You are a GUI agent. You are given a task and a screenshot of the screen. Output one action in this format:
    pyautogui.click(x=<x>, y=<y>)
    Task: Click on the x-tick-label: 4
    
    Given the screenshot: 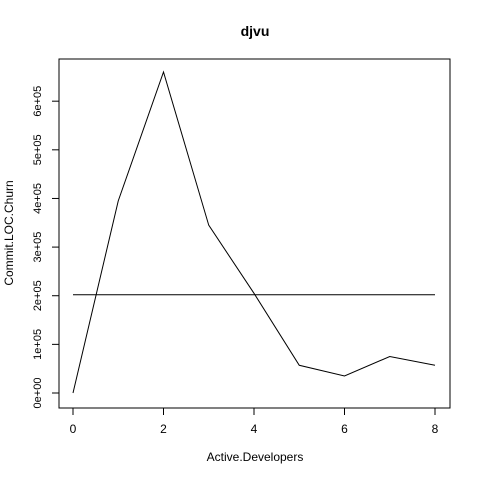 What is the action you would take?
    pyautogui.click(x=254, y=429)
    